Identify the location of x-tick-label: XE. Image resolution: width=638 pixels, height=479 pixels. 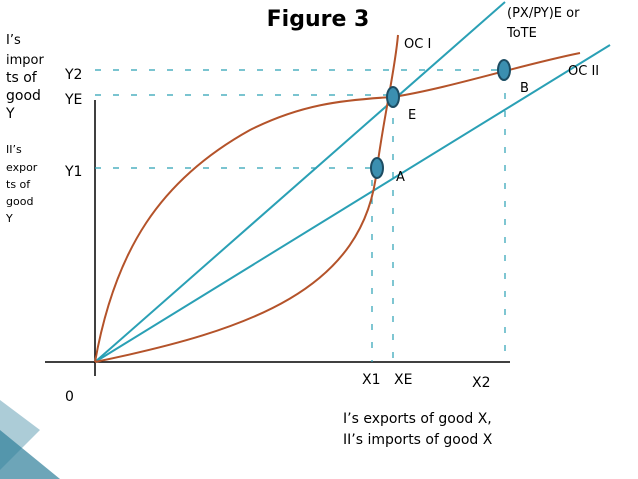
(403, 380).